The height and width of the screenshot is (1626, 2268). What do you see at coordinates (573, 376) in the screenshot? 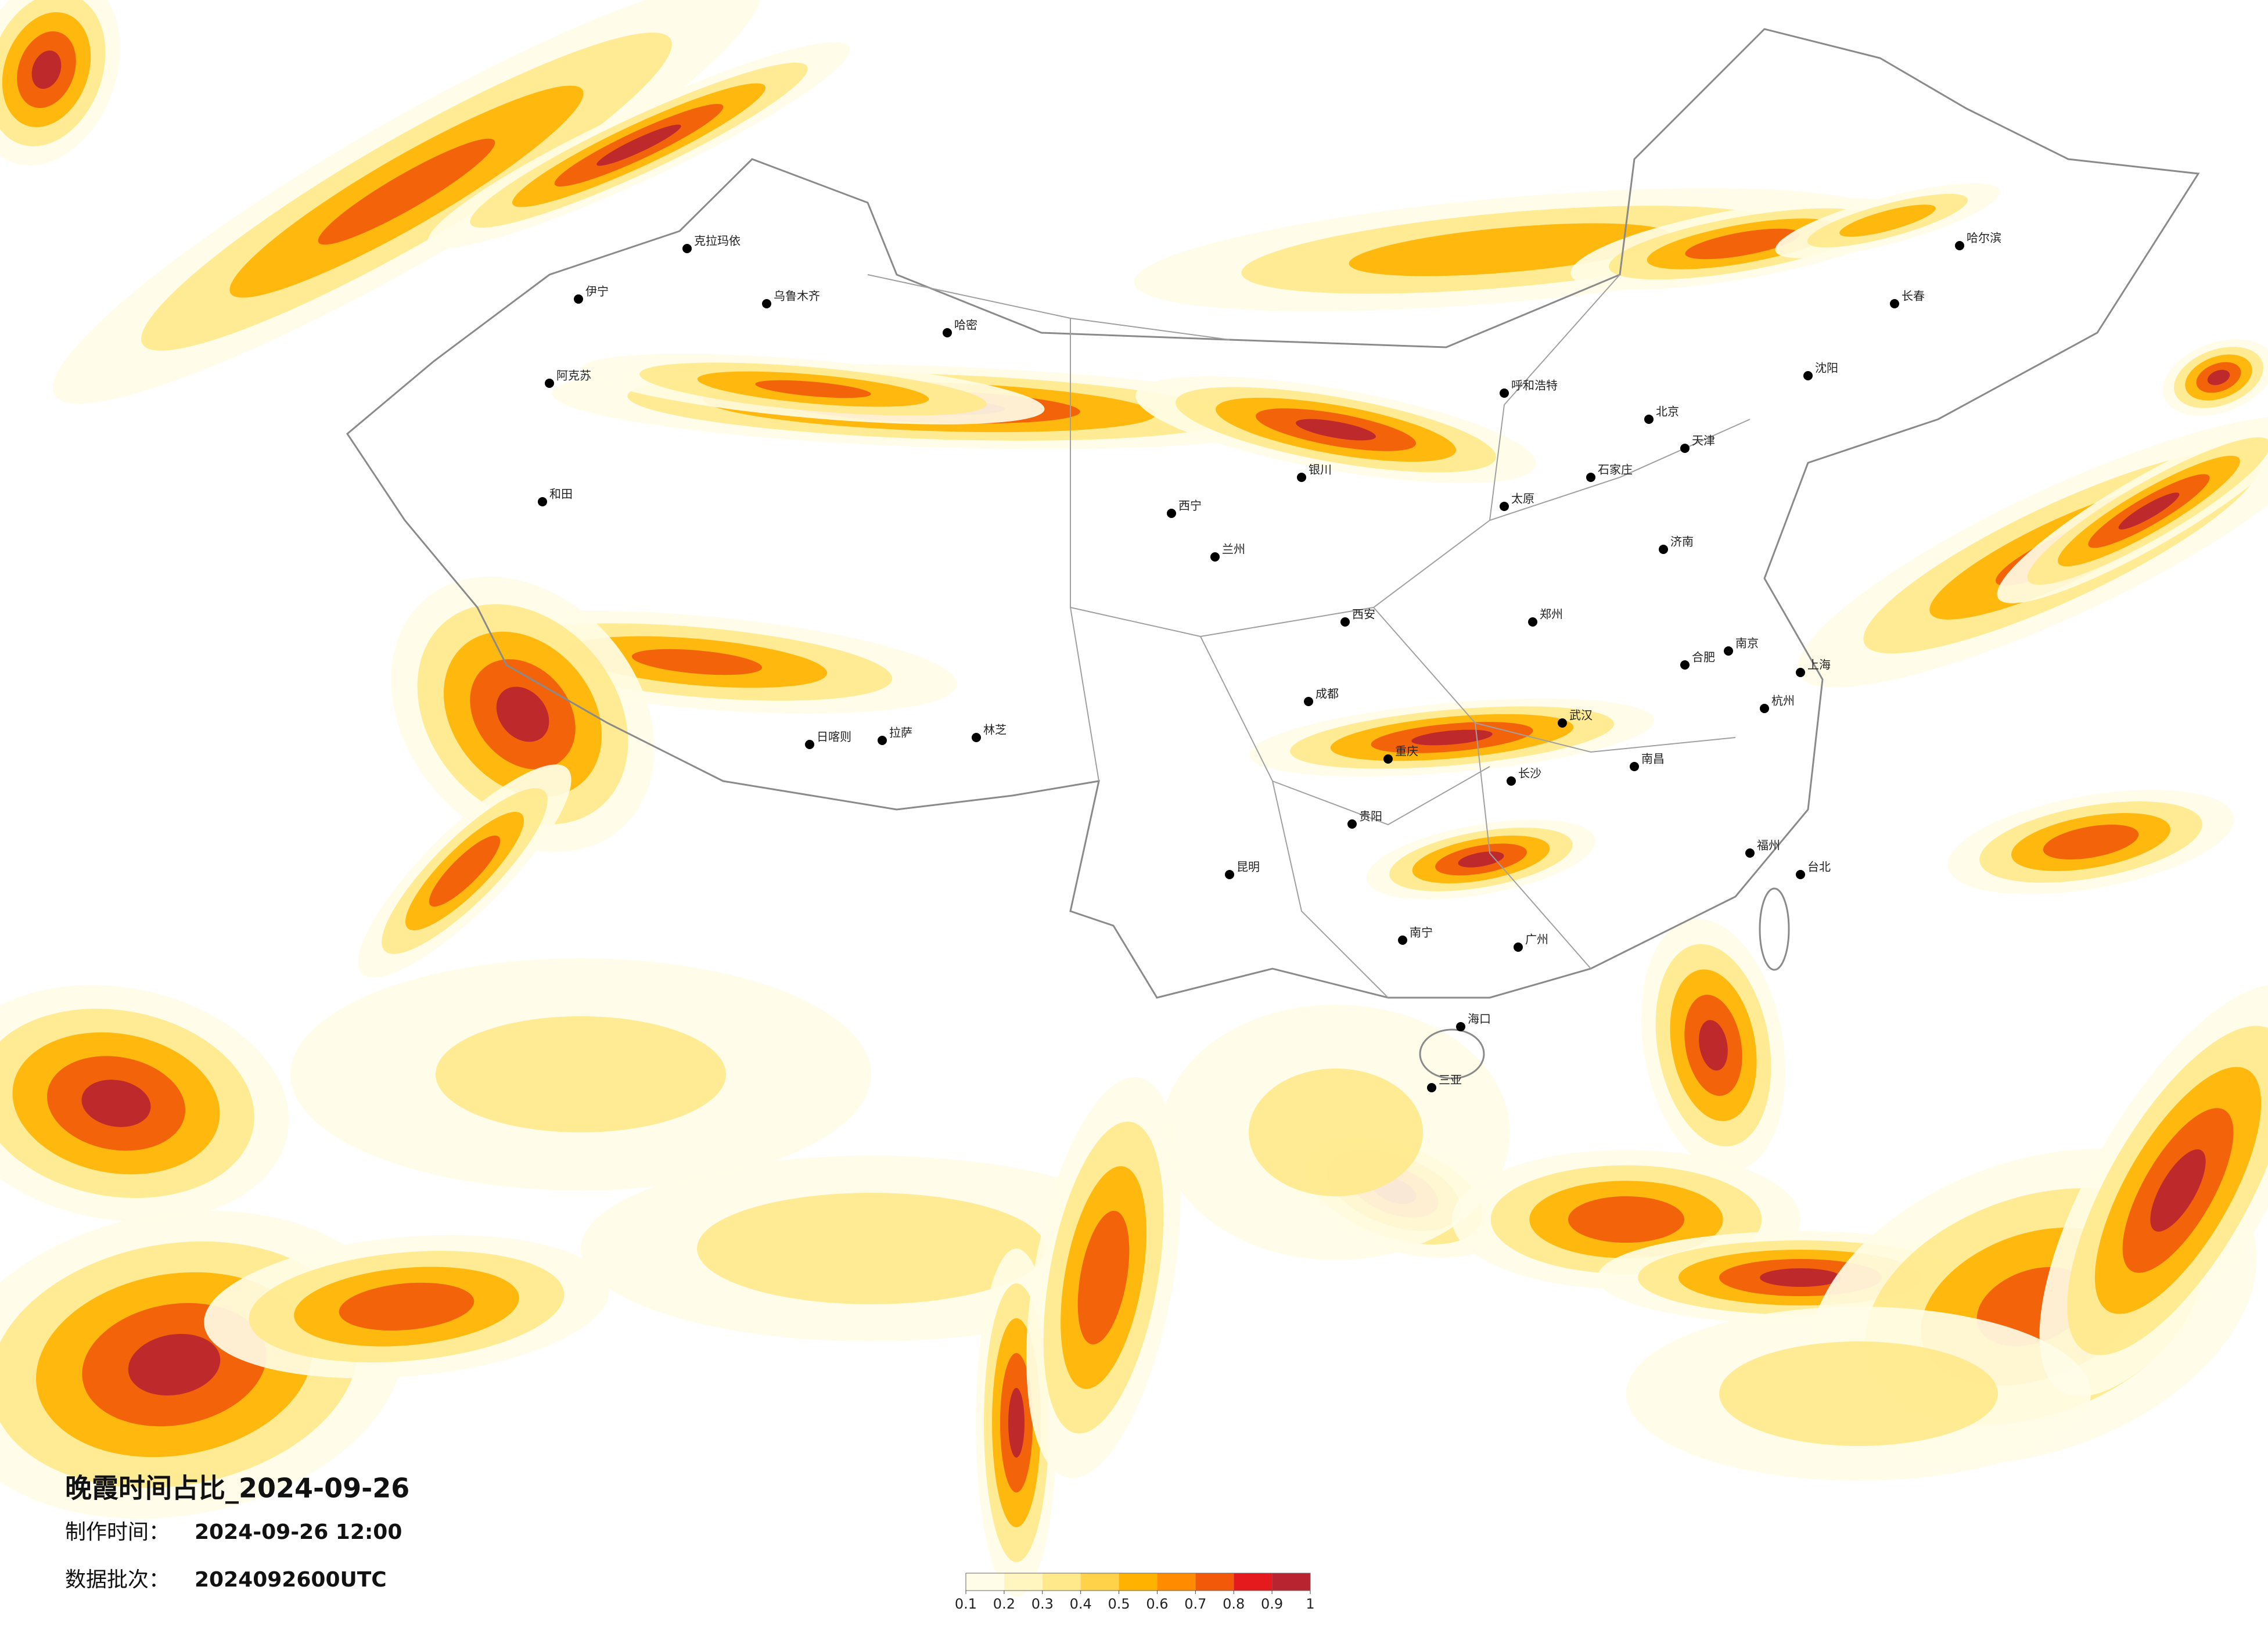
I see `city-label: 阿克苏` at bounding box center [573, 376].